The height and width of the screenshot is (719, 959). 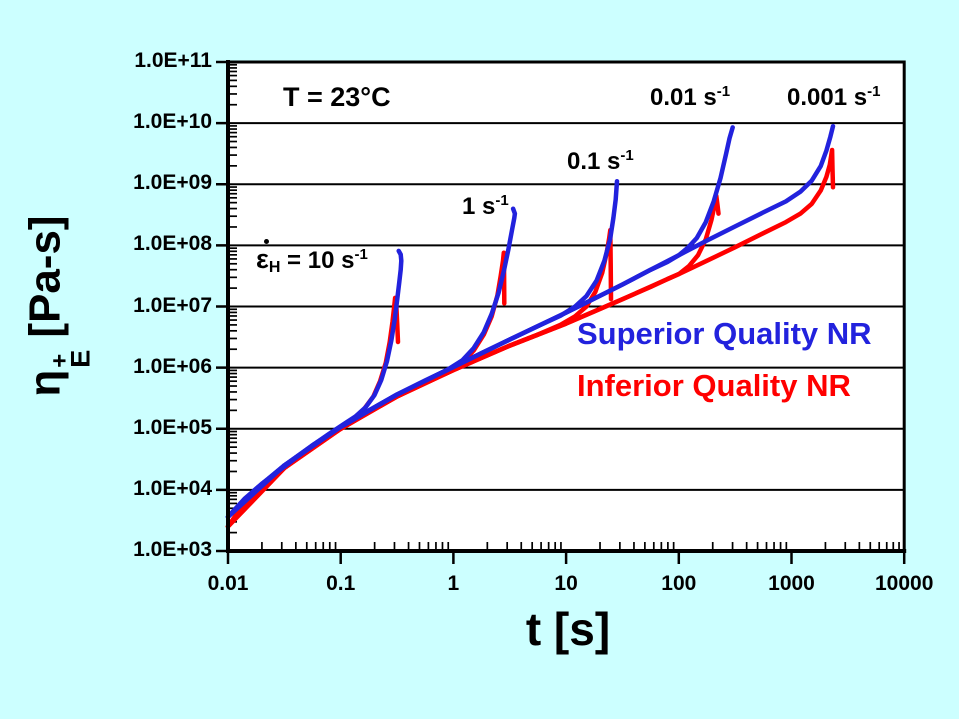 I want to click on x-axis-title: t [s], so click(x=568, y=629).